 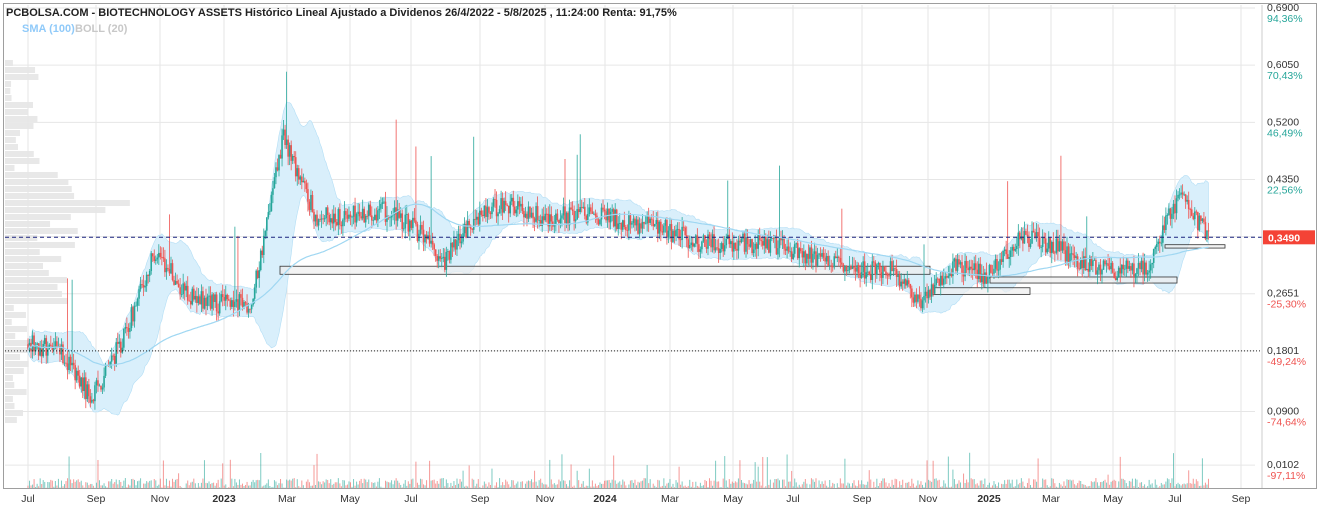 I want to click on current-price-label: 0,3490, so click(x=1284, y=238).